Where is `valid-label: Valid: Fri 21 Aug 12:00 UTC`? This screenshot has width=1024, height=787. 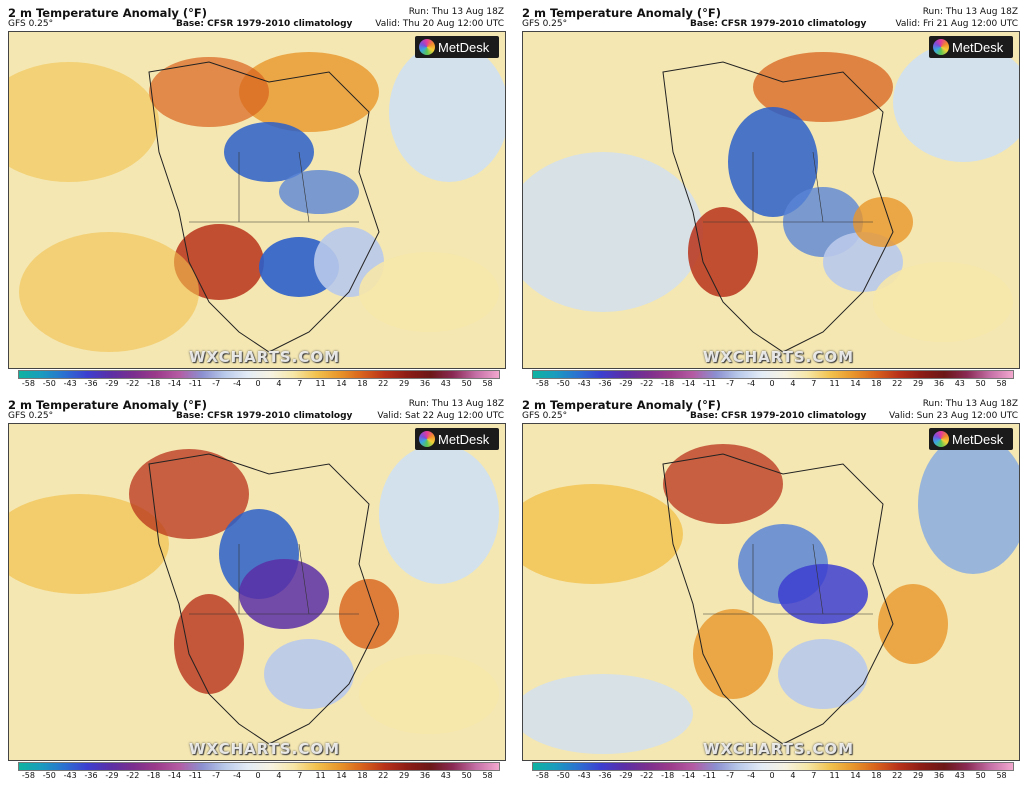 valid-label: Valid: Fri 21 Aug 12:00 UTC is located at coordinates (956, 24).